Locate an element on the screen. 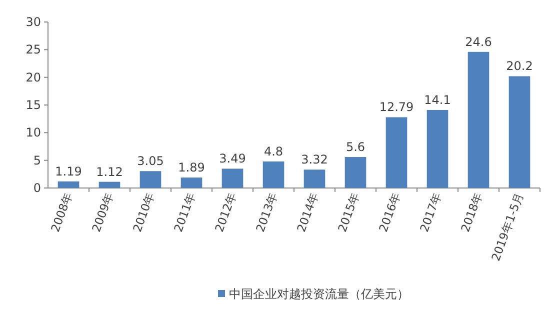 Image resolution: width=550 pixels, height=332 pixels. y-tick-label: 10 is located at coordinates (33, 133).